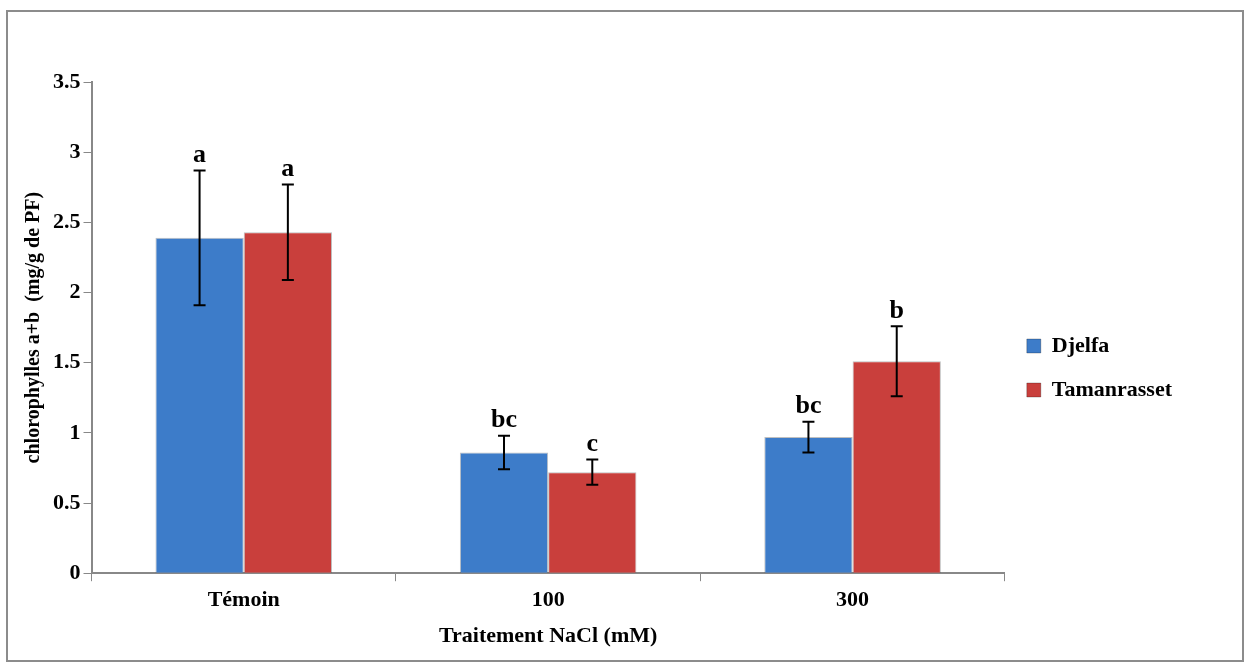 The width and height of the screenshot is (1250, 665). Describe the element at coordinates (67, 501) in the screenshot. I see `y-tick-label: 0.5` at that location.